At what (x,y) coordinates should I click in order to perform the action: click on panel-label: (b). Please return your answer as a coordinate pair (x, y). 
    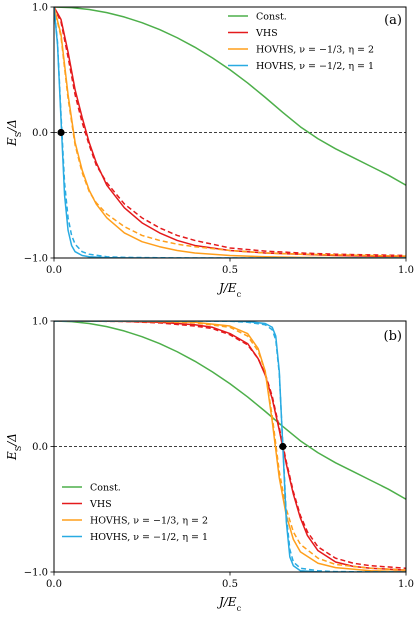
    Looking at the image, I should click on (393, 336).